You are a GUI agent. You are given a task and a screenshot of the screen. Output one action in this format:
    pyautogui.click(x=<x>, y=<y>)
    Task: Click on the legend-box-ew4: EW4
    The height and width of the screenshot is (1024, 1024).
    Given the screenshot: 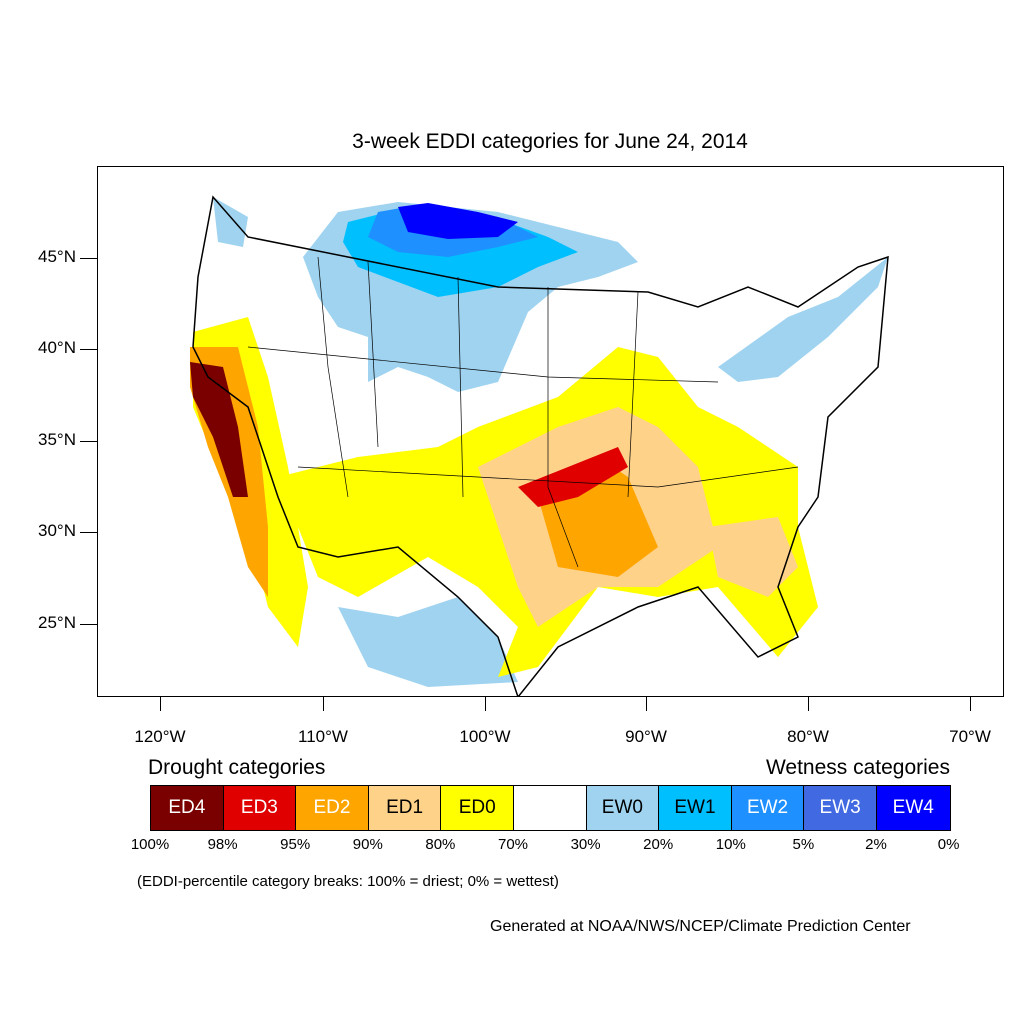 What is the action you would take?
    pyautogui.click(x=913, y=808)
    